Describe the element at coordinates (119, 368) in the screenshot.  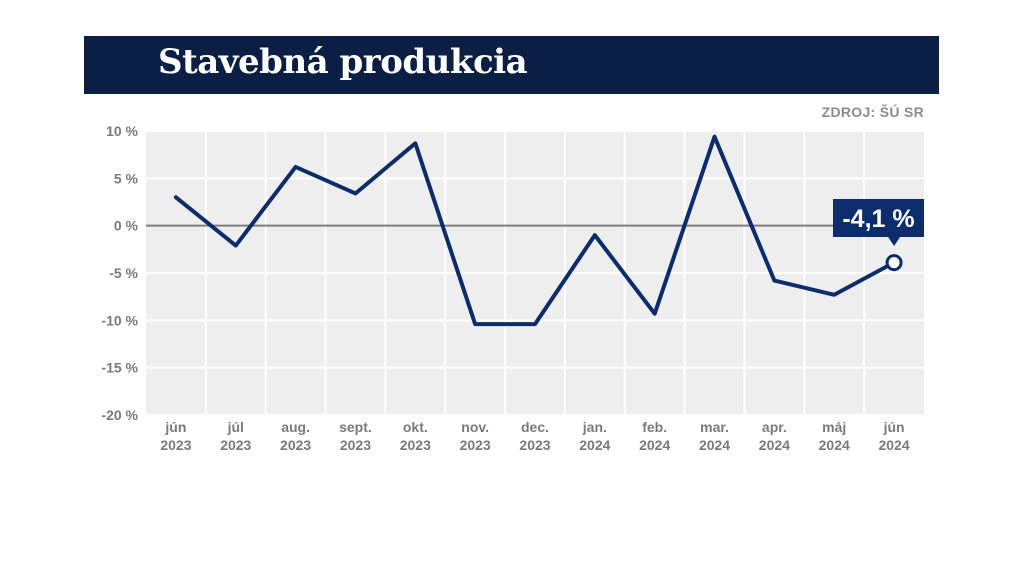
I see `y-tick-label: -15 %` at that location.